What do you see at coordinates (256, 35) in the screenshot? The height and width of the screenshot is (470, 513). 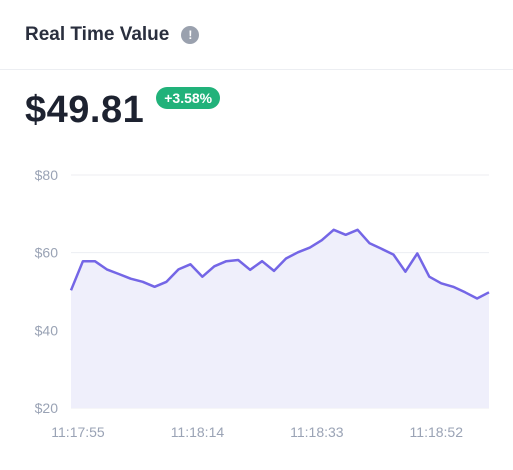 I see `card-header: Real Time Value !` at bounding box center [256, 35].